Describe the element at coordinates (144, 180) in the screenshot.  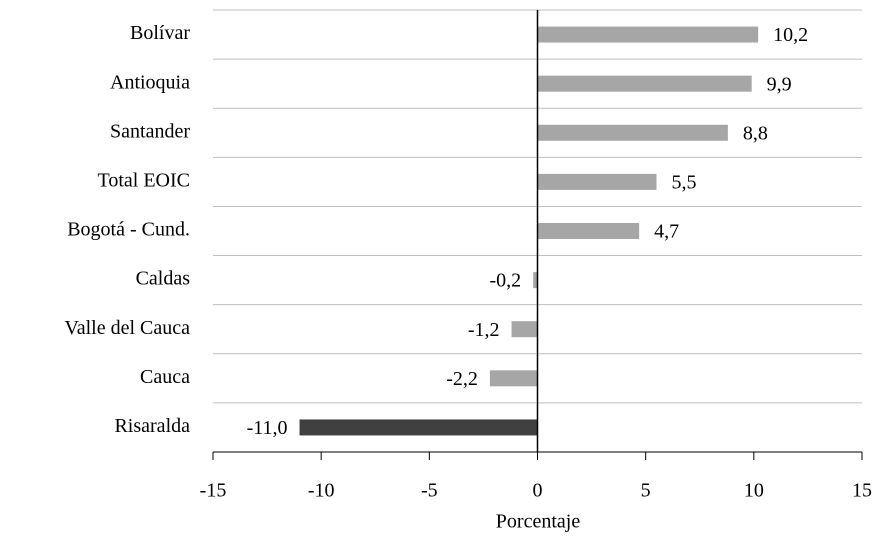
I see `y-tick-label: Total EOIC` at that location.